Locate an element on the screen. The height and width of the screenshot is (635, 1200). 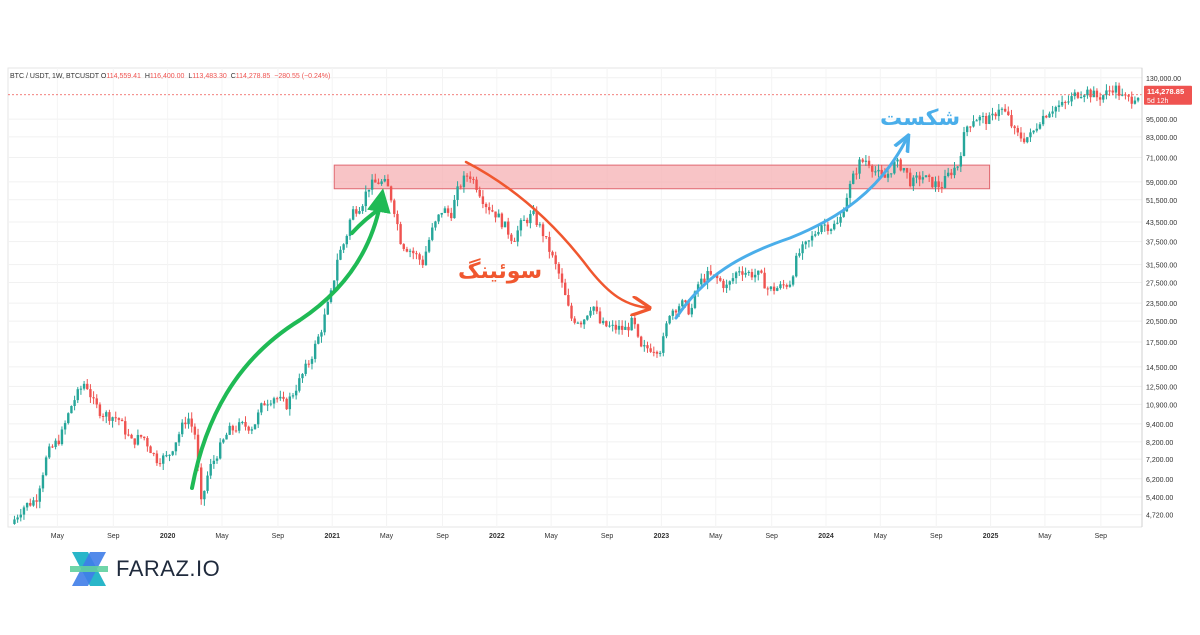
x-tick-label: 2020 is located at coordinates (168, 536).